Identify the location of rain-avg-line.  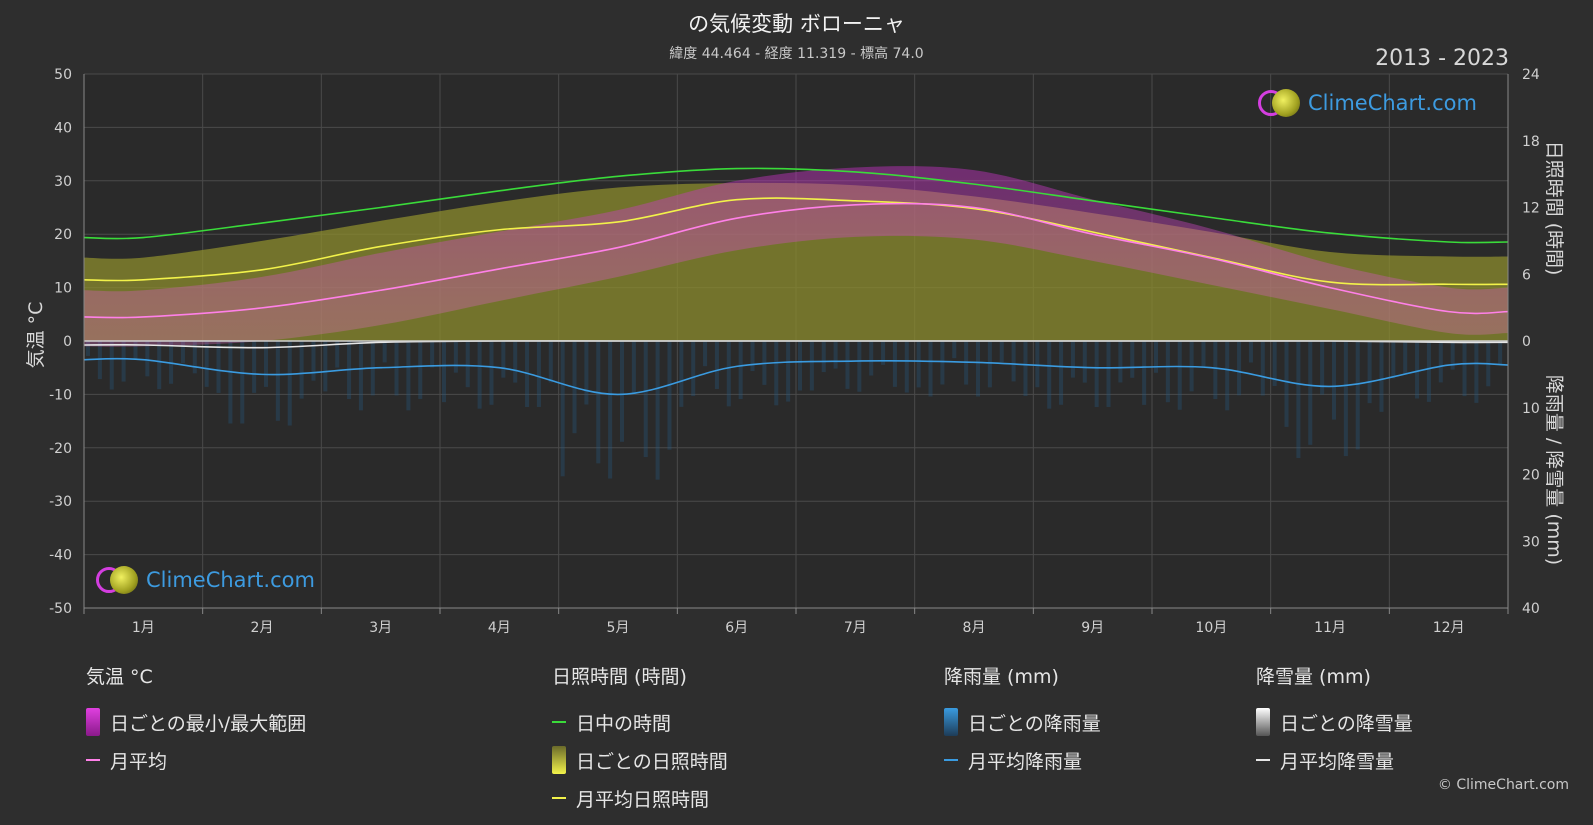
(796, 376).